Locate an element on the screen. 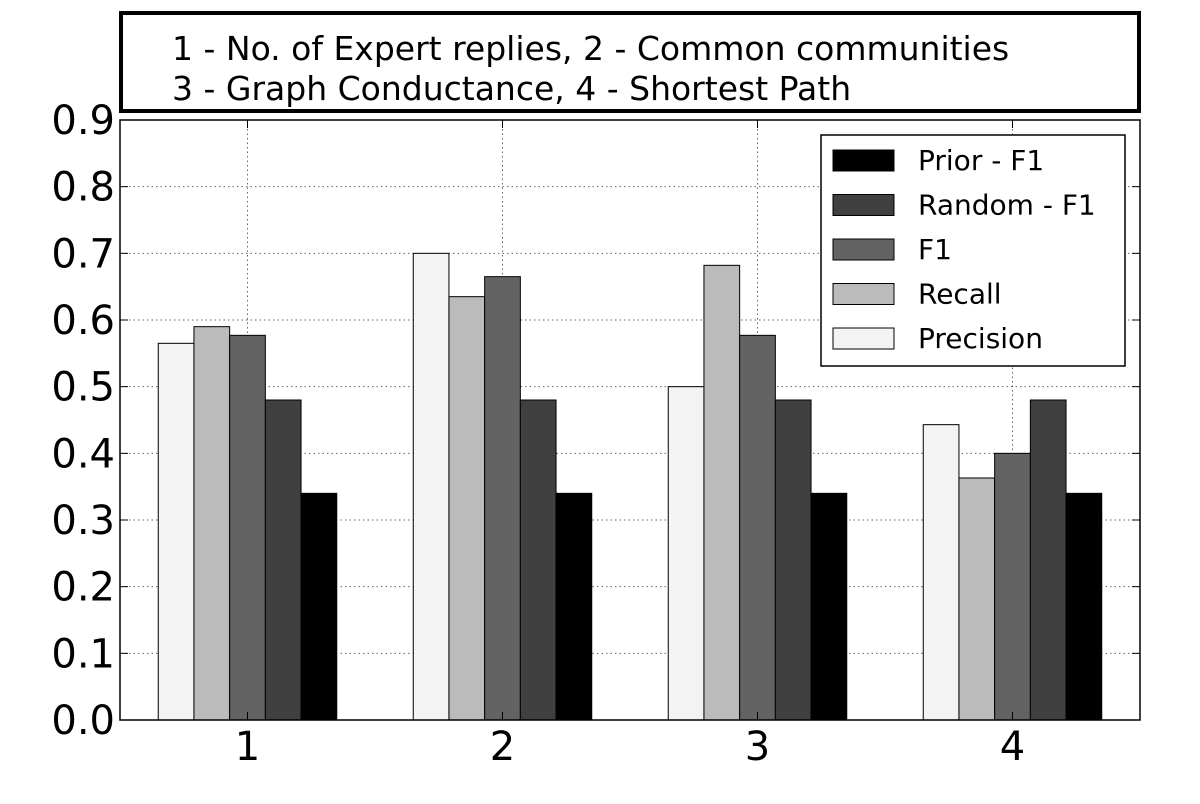 The image size is (1200, 804). legend-label: Random - F1 is located at coordinates (1007, 205).